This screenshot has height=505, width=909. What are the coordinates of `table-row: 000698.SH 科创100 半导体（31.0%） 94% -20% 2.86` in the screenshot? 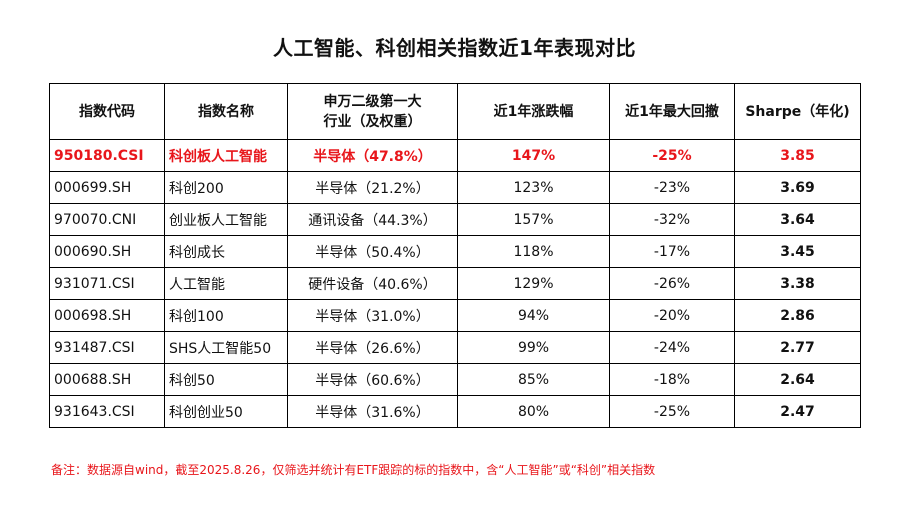 It's located at (455, 315).